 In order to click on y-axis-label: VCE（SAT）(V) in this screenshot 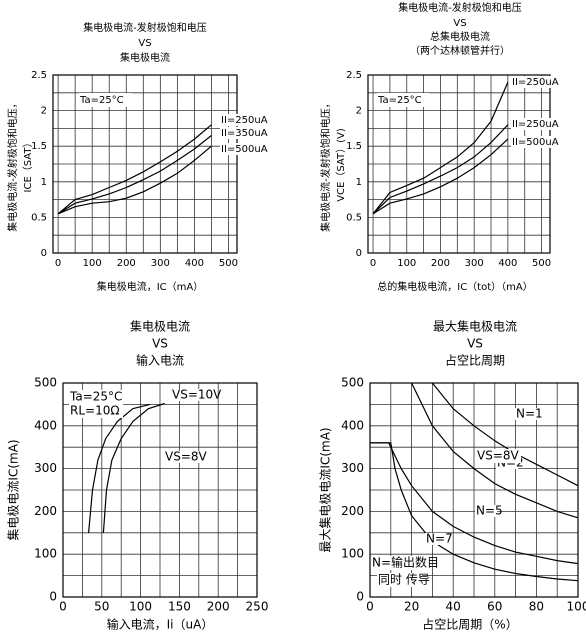, I will do `click(341, 165)`.